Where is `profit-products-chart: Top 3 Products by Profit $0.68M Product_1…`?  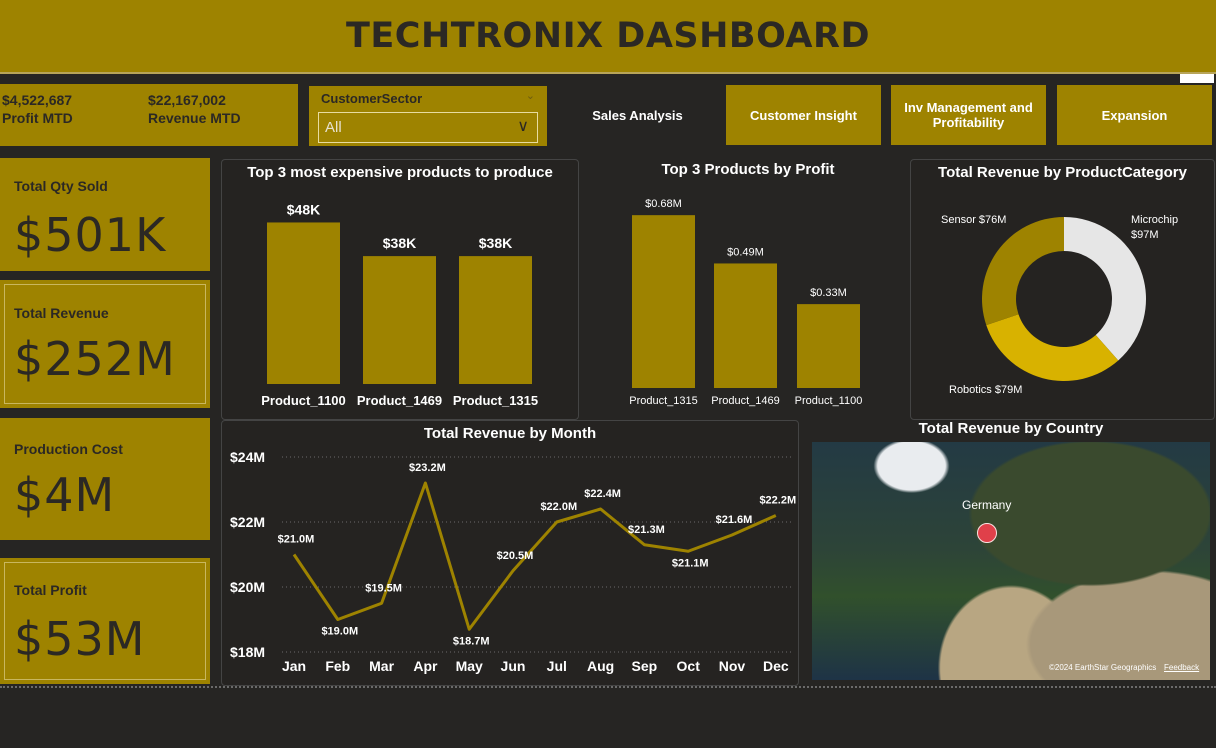 profit-products-chart: Top 3 Products by Profit $0.68M Product_1… is located at coordinates (748, 288).